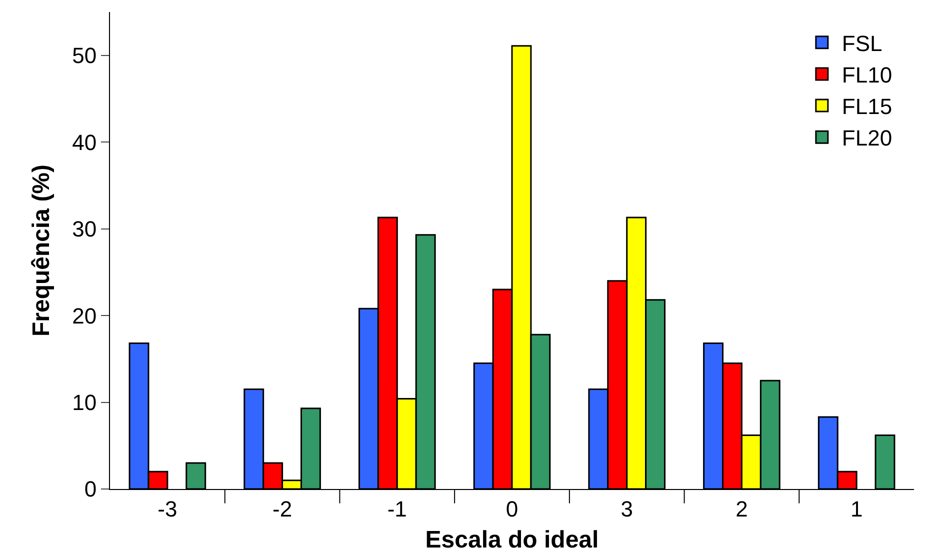 The width and height of the screenshot is (934, 559). What do you see at coordinates (84, 315) in the screenshot?
I see `y-tick-label: 20` at bounding box center [84, 315].